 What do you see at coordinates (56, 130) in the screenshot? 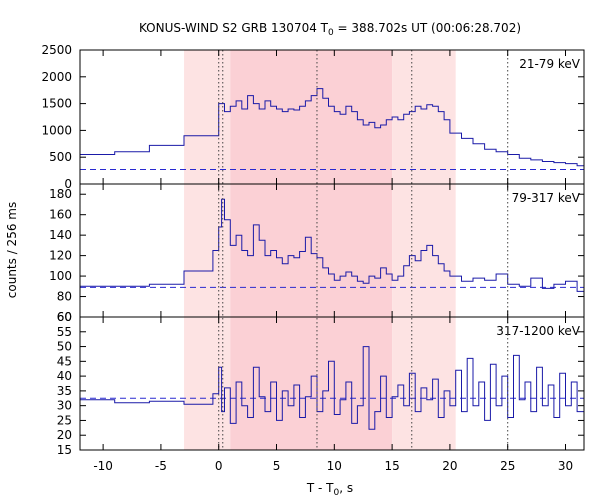
I see `y-tick-label-0-2: 1000` at bounding box center [56, 130].